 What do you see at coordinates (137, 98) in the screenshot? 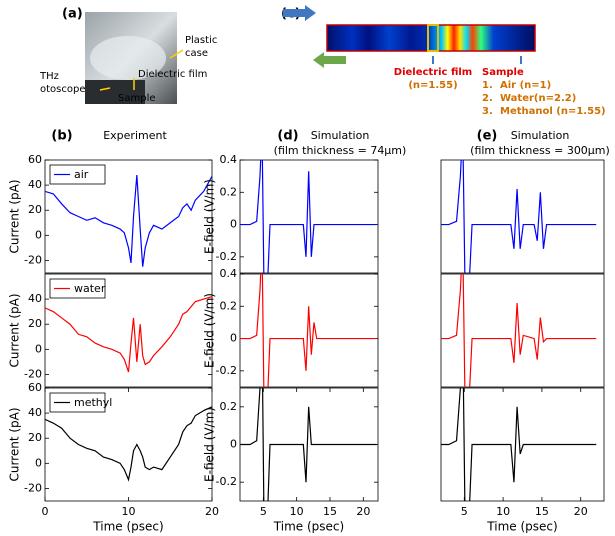
I see `annotation: Sample` at bounding box center [137, 98].